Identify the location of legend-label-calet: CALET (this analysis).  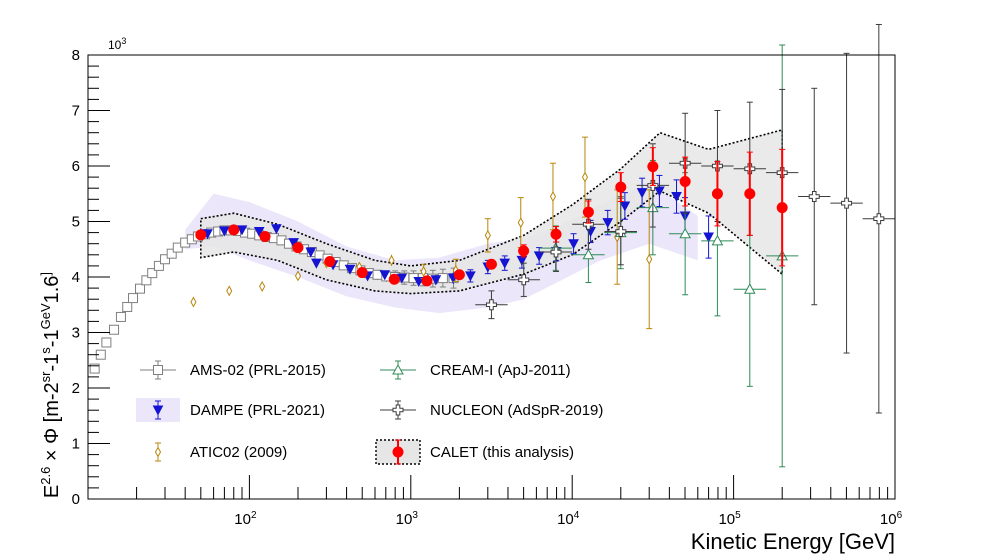
(502, 452).